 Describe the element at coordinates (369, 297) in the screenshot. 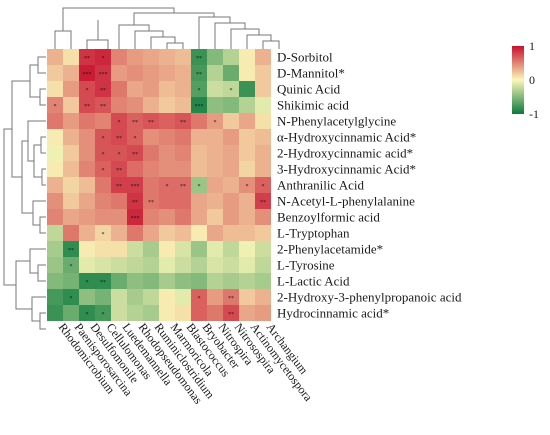

I see `row-label: 2-Hydroxy-3-phenylpropanoic acid` at that location.